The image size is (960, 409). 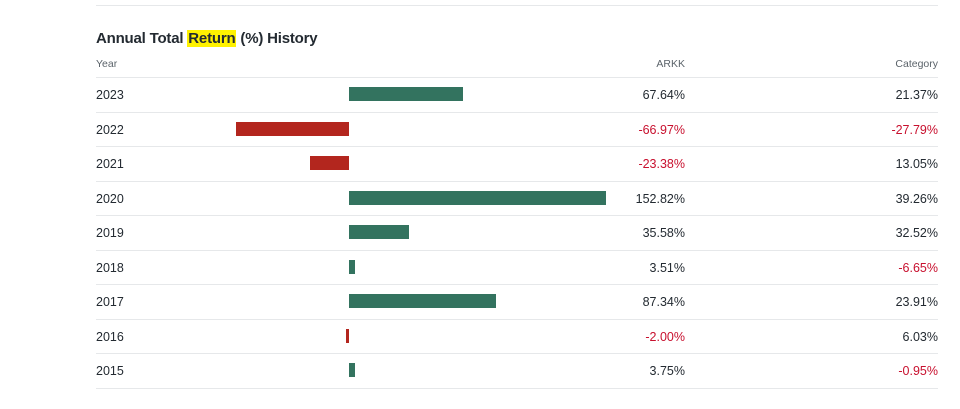 What do you see at coordinates (107, 64) in the screenshot?
I see `column-header-year: Year` at bounding box center [107, 64].